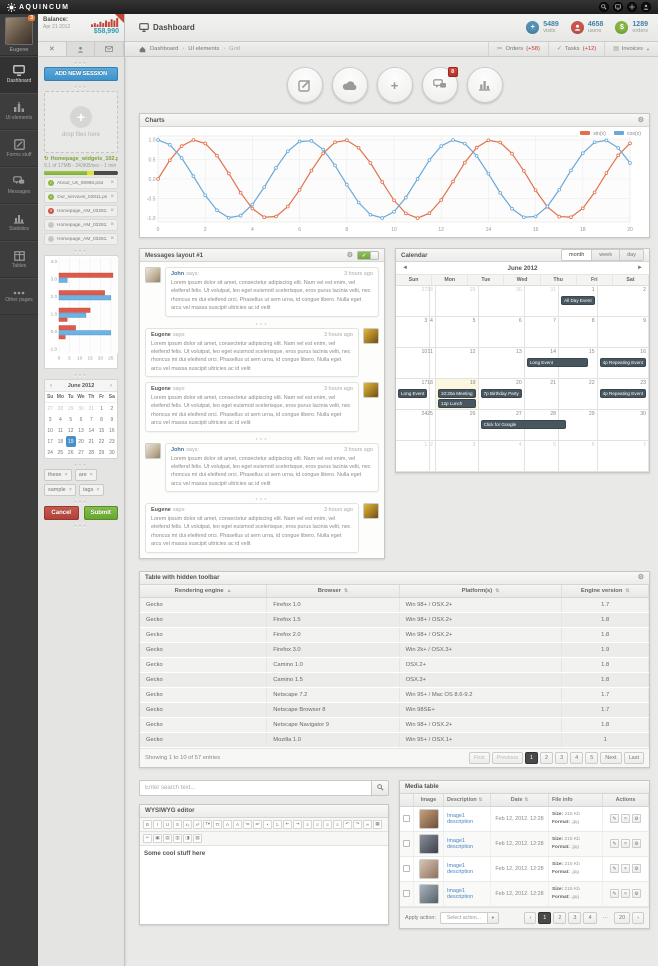 The width and height of the screenshot is (658, 966). I want to click on mini-calendar-day: 30, so click(81, 408).